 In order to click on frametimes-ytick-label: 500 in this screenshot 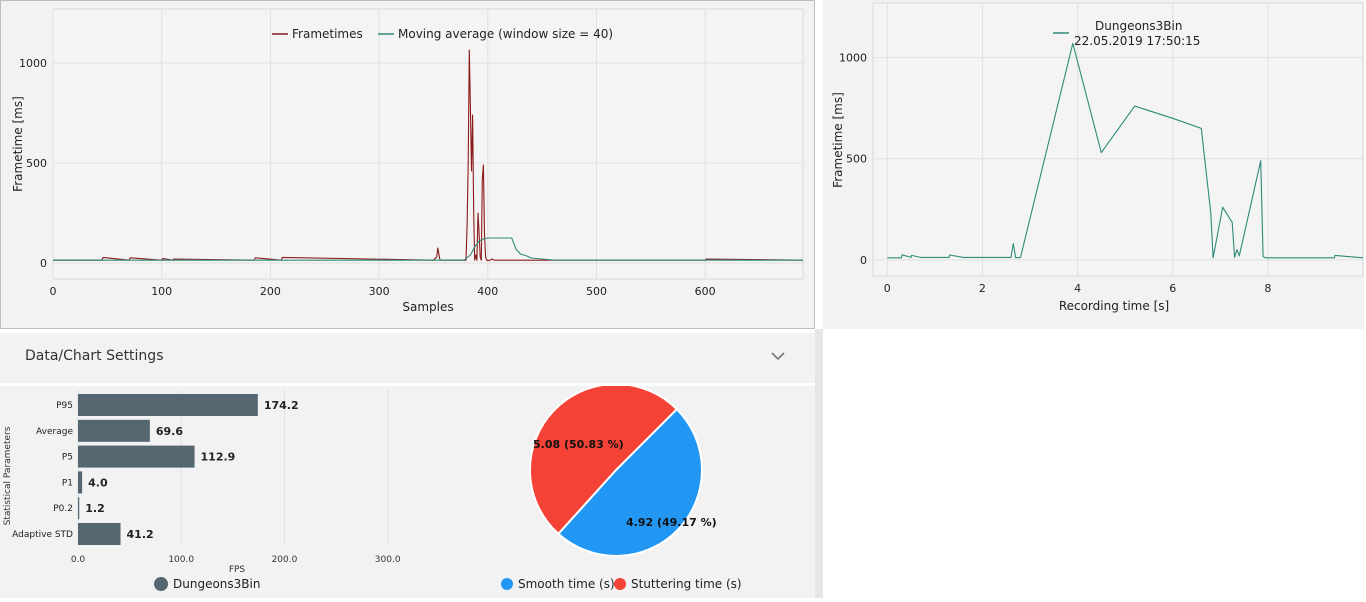, I will do `click(36, 163)`.